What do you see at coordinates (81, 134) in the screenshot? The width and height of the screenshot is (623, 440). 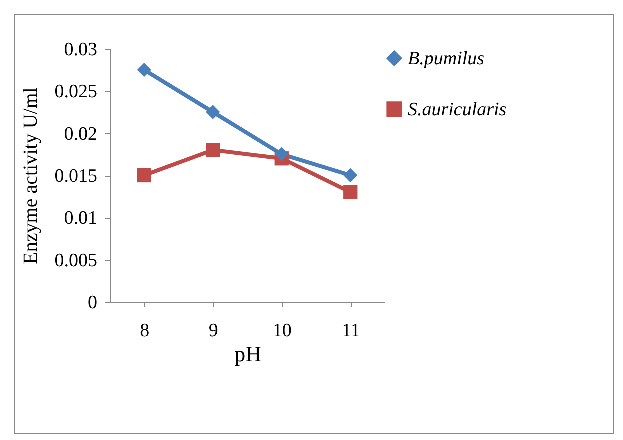 I see `y-tick-label: 0.02` at bounding box center [81, 134].